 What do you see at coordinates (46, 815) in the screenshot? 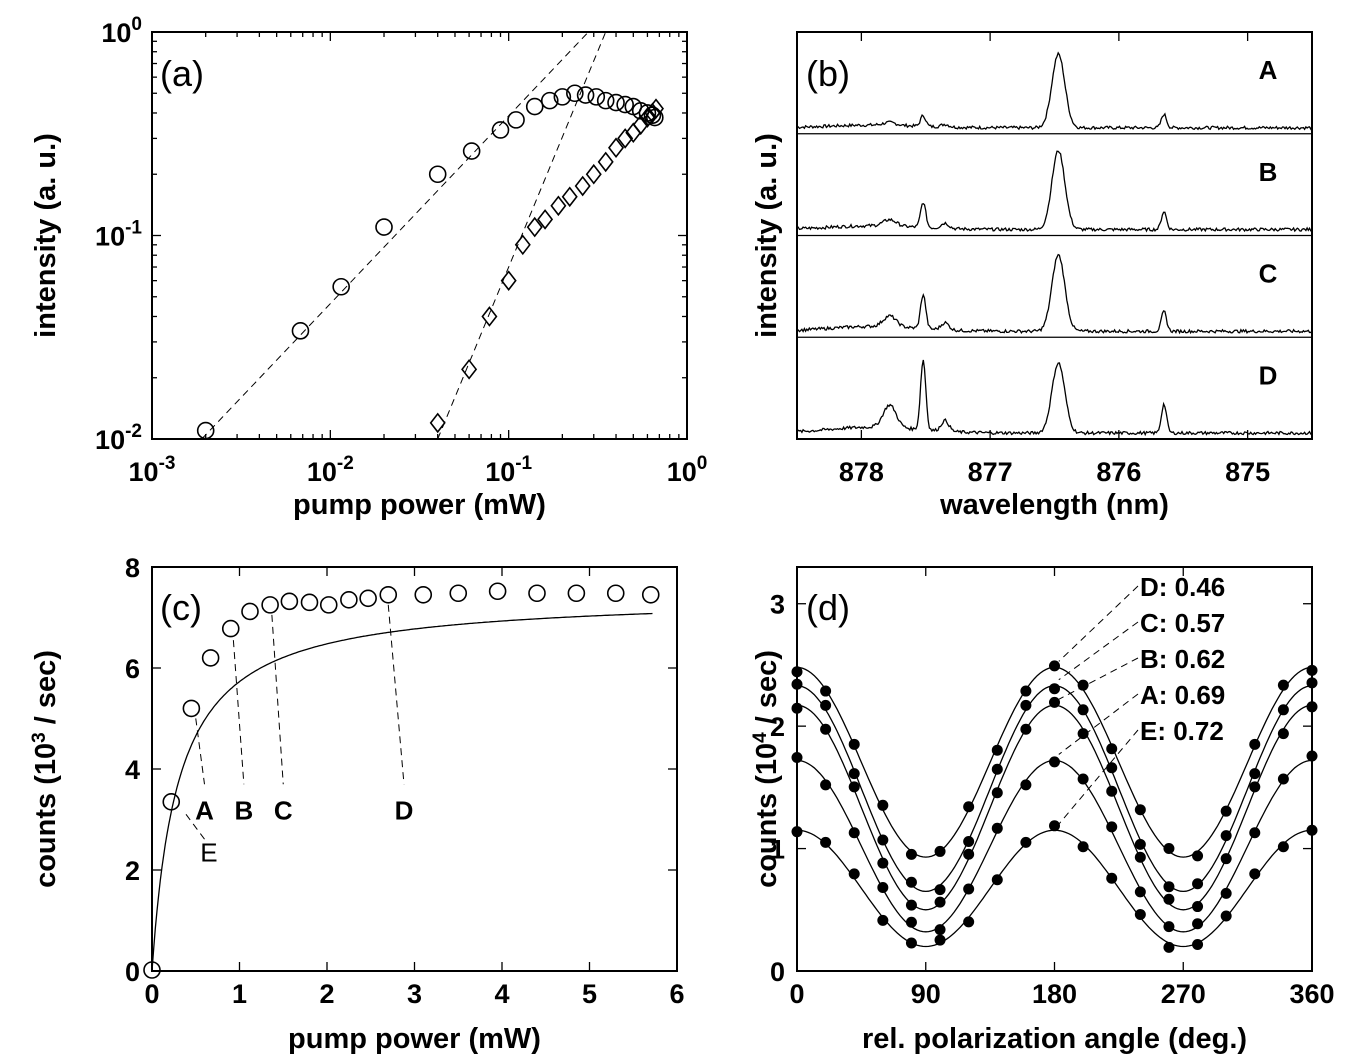
I see `panel-c-ylabel-main: counts (10` at bounding box center [46, 815].